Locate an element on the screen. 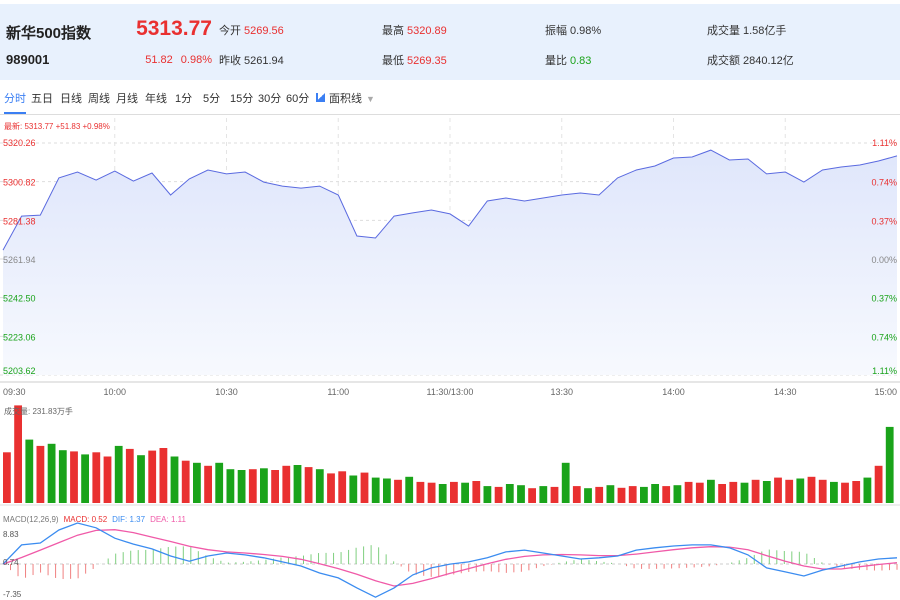 The image size is (900, 600). x-tick: 10:30 is located at coordinates (226, 392).